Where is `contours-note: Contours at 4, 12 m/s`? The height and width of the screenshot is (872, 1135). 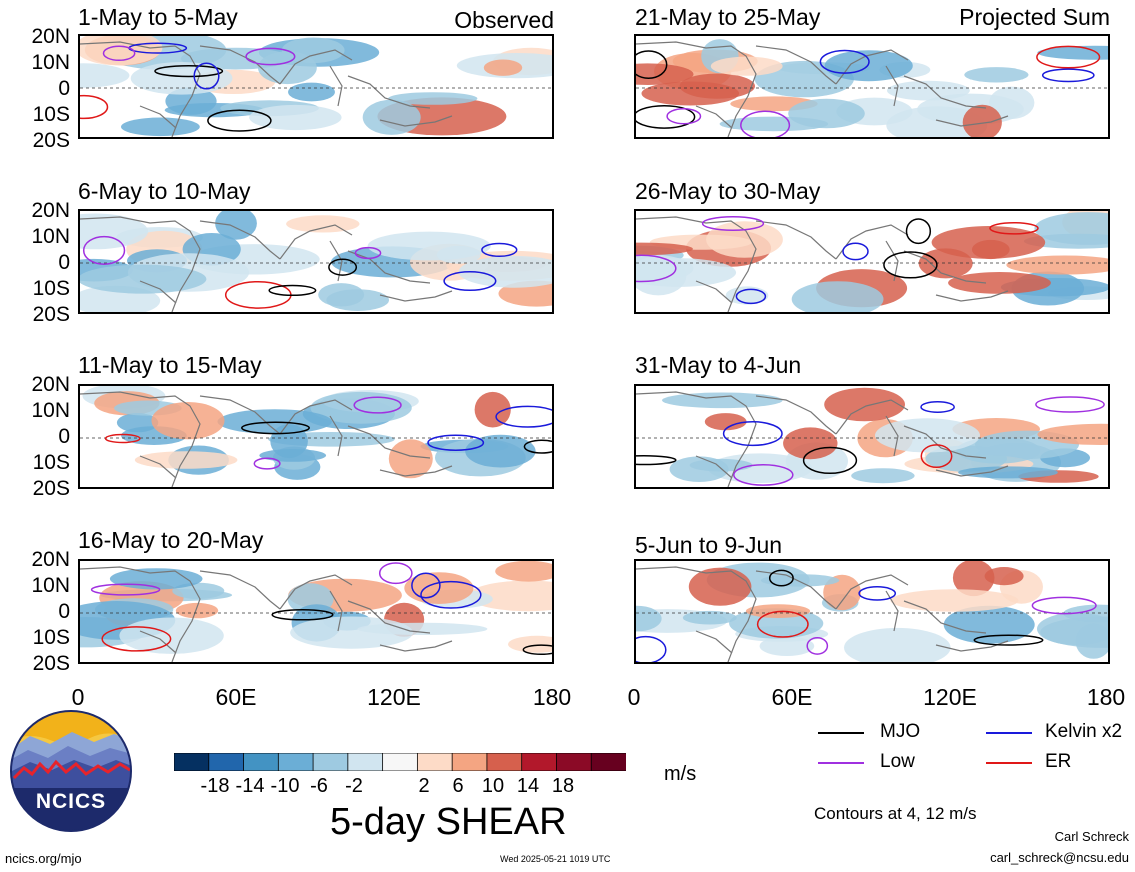 contours-note: Contours at 4, 12 m/s is located at coordinates (895, 813).